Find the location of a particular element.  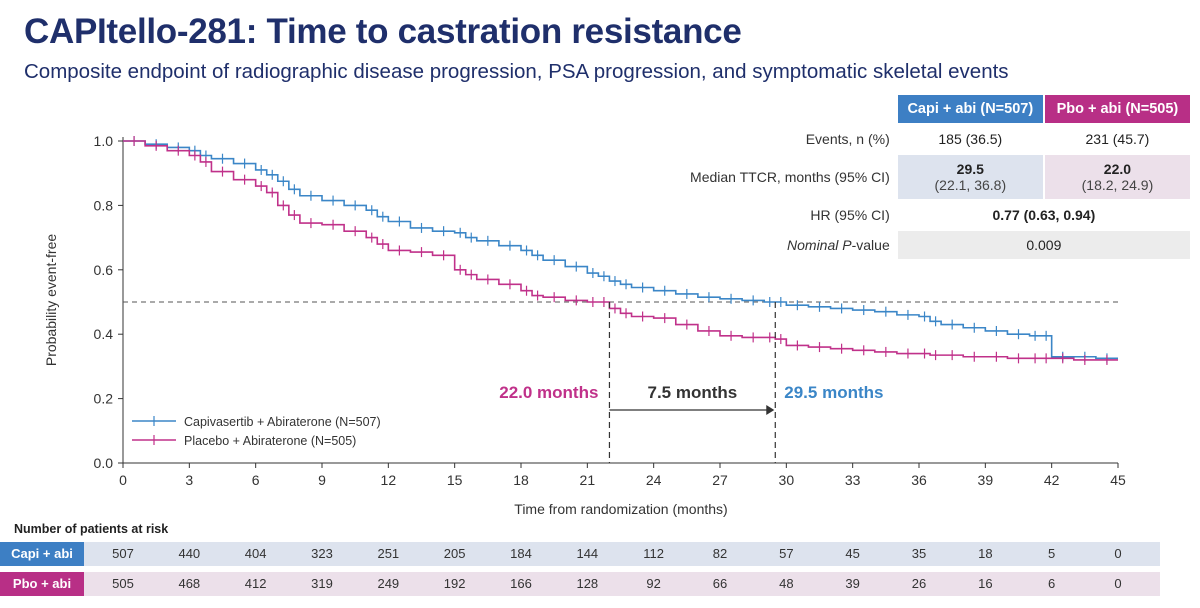

x-tick-label: 24 is located at coordinates (654, 480).